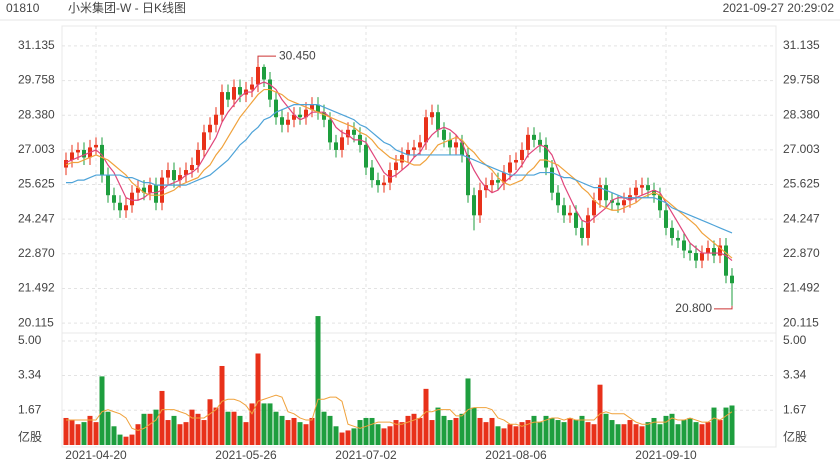 The height and width of the screenshot is (475, 840). Describe the element at coordinates (36, 288) in the screenshot. I see `y-tick-label: 21.492` at that location.